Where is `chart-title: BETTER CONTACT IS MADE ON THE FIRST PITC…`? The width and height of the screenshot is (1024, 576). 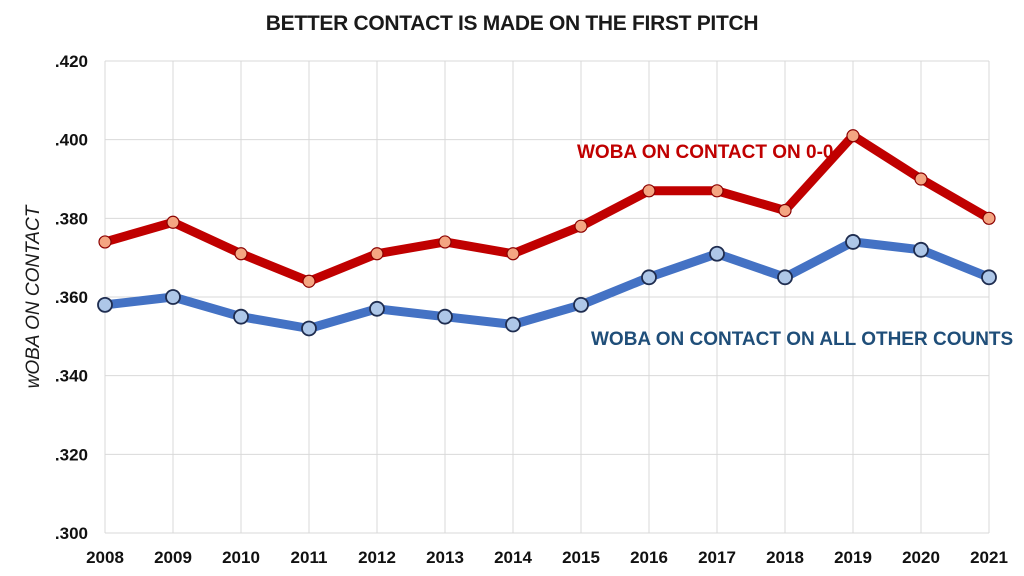
chart-title: BETTER CONTACT IS MADE ON THE FIRST PITC… is located at coordinates (512, 23).